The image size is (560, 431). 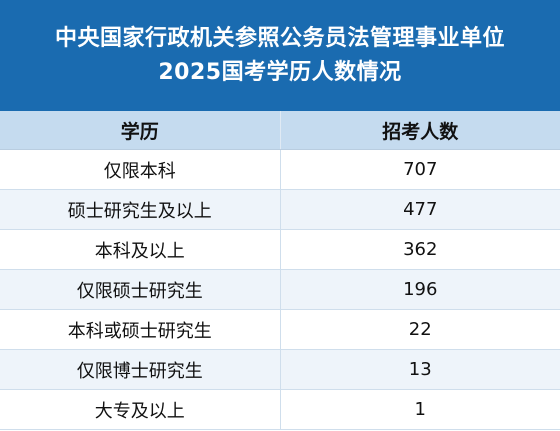 What do you see at coordinates (420, 249) in the screenshot?
I see `count-cell: 362` at bounding box center [420, 249].